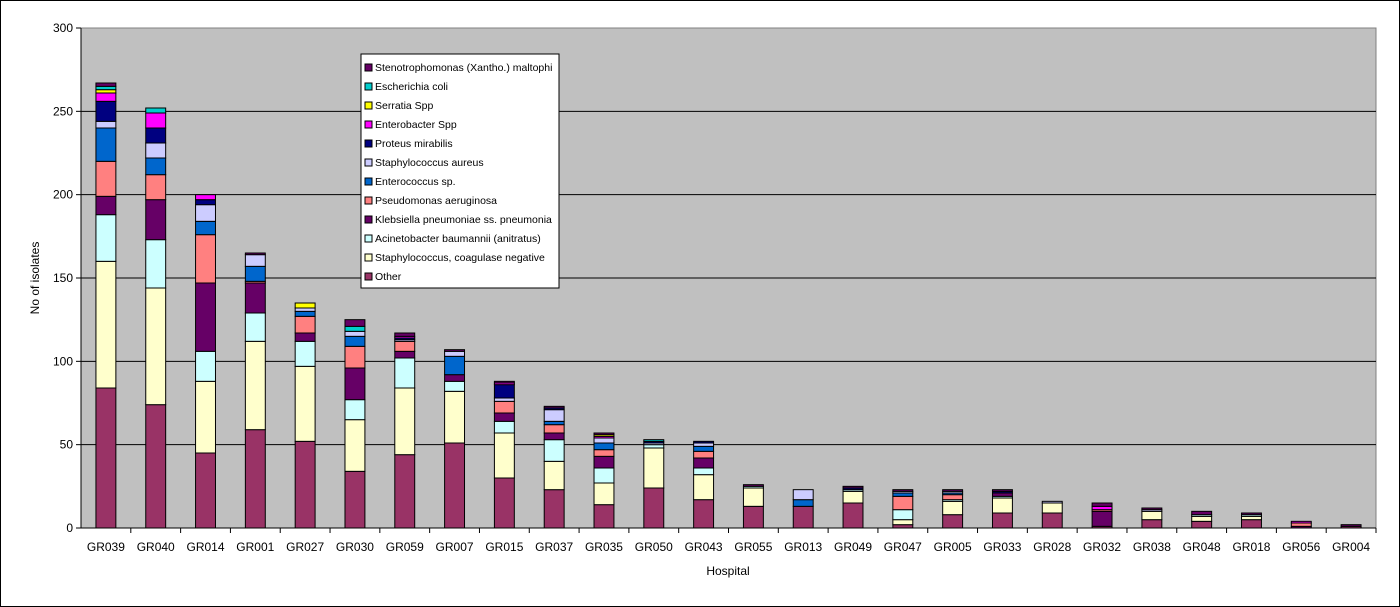  I want to click on legend-item: Escherichia coli, so click(406, 87).